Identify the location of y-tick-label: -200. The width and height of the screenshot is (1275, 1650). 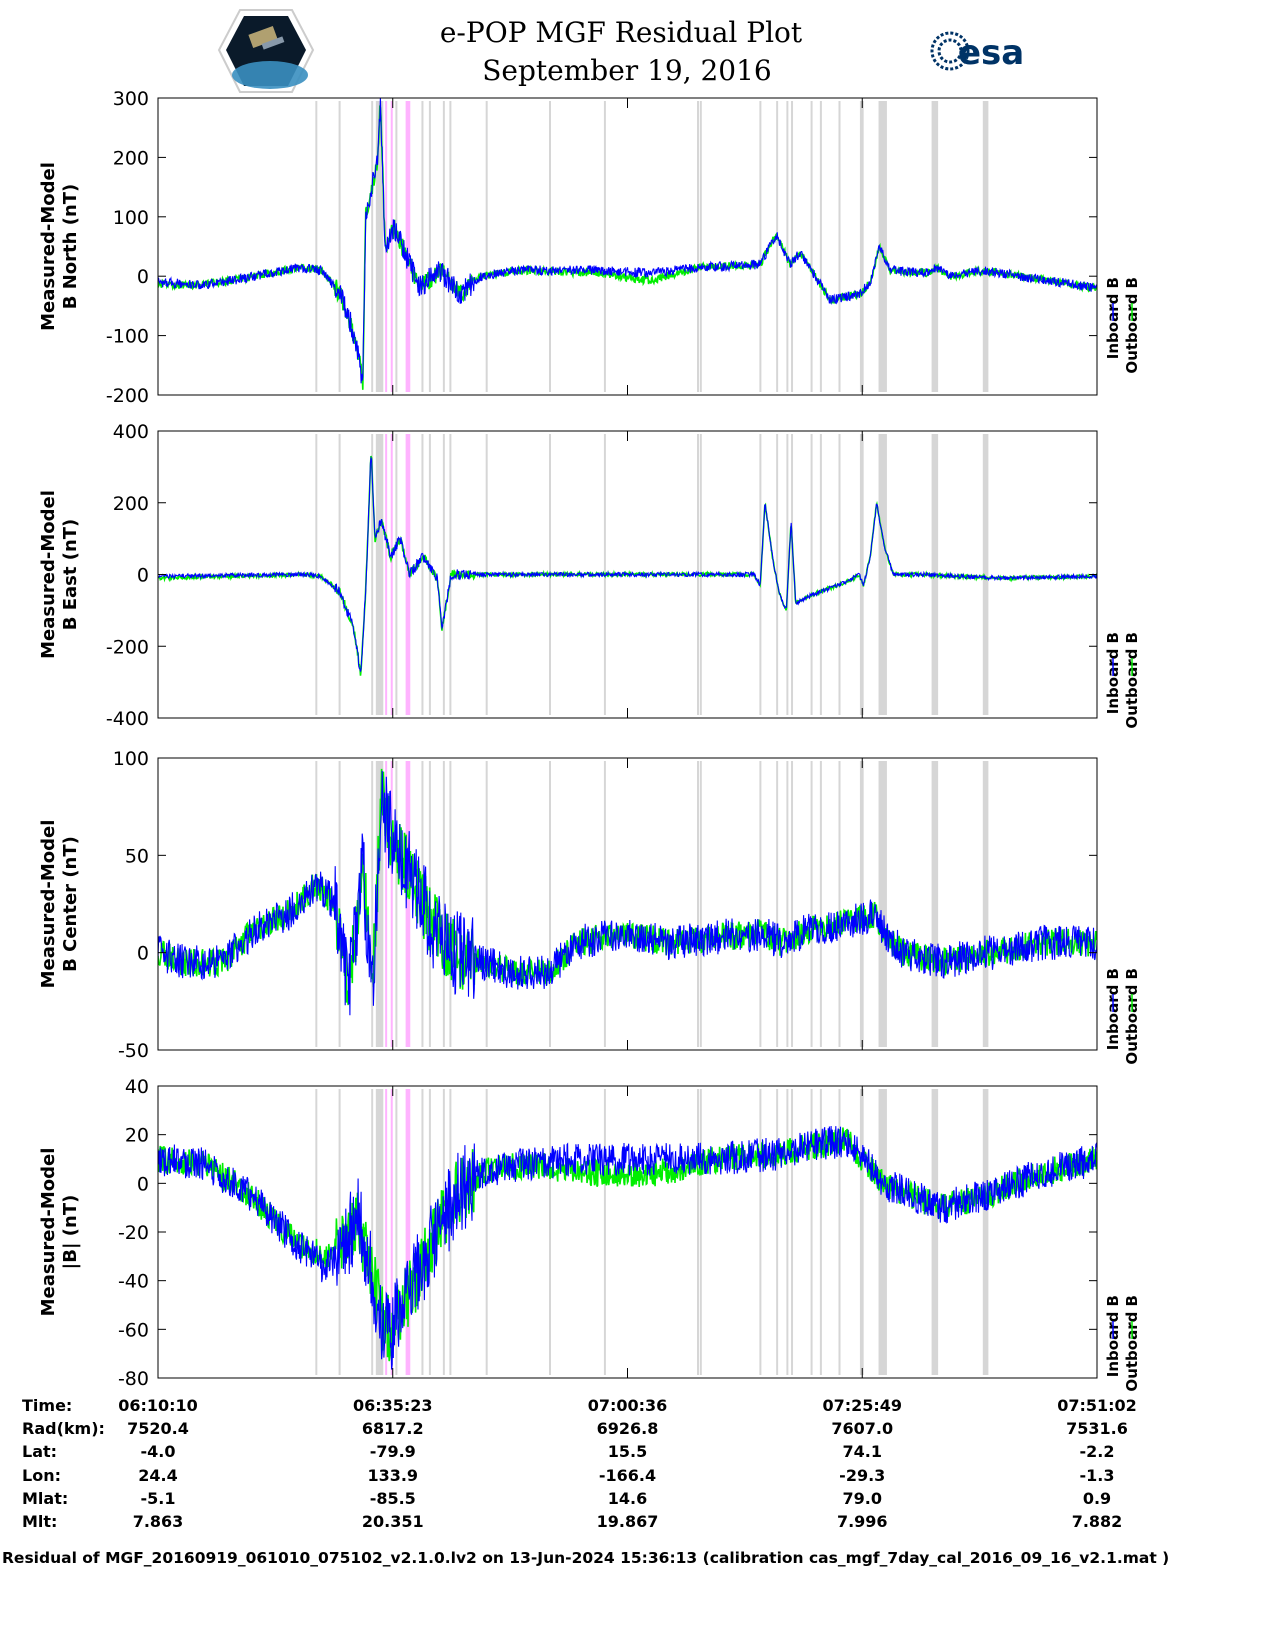
(127, 396).